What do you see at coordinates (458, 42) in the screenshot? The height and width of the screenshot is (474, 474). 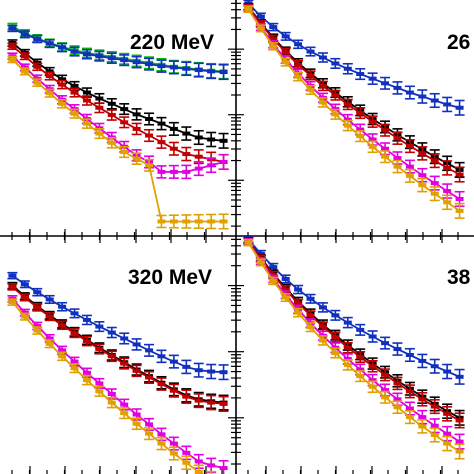 I see `panel-label-top-right: 26` at bounding box center [458, 42].